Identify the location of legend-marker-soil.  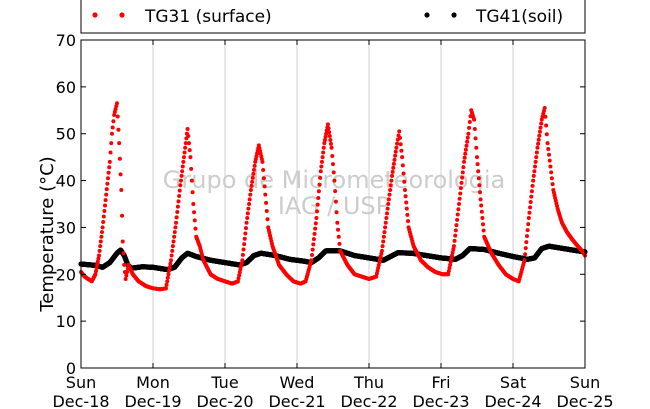
(427, 15).